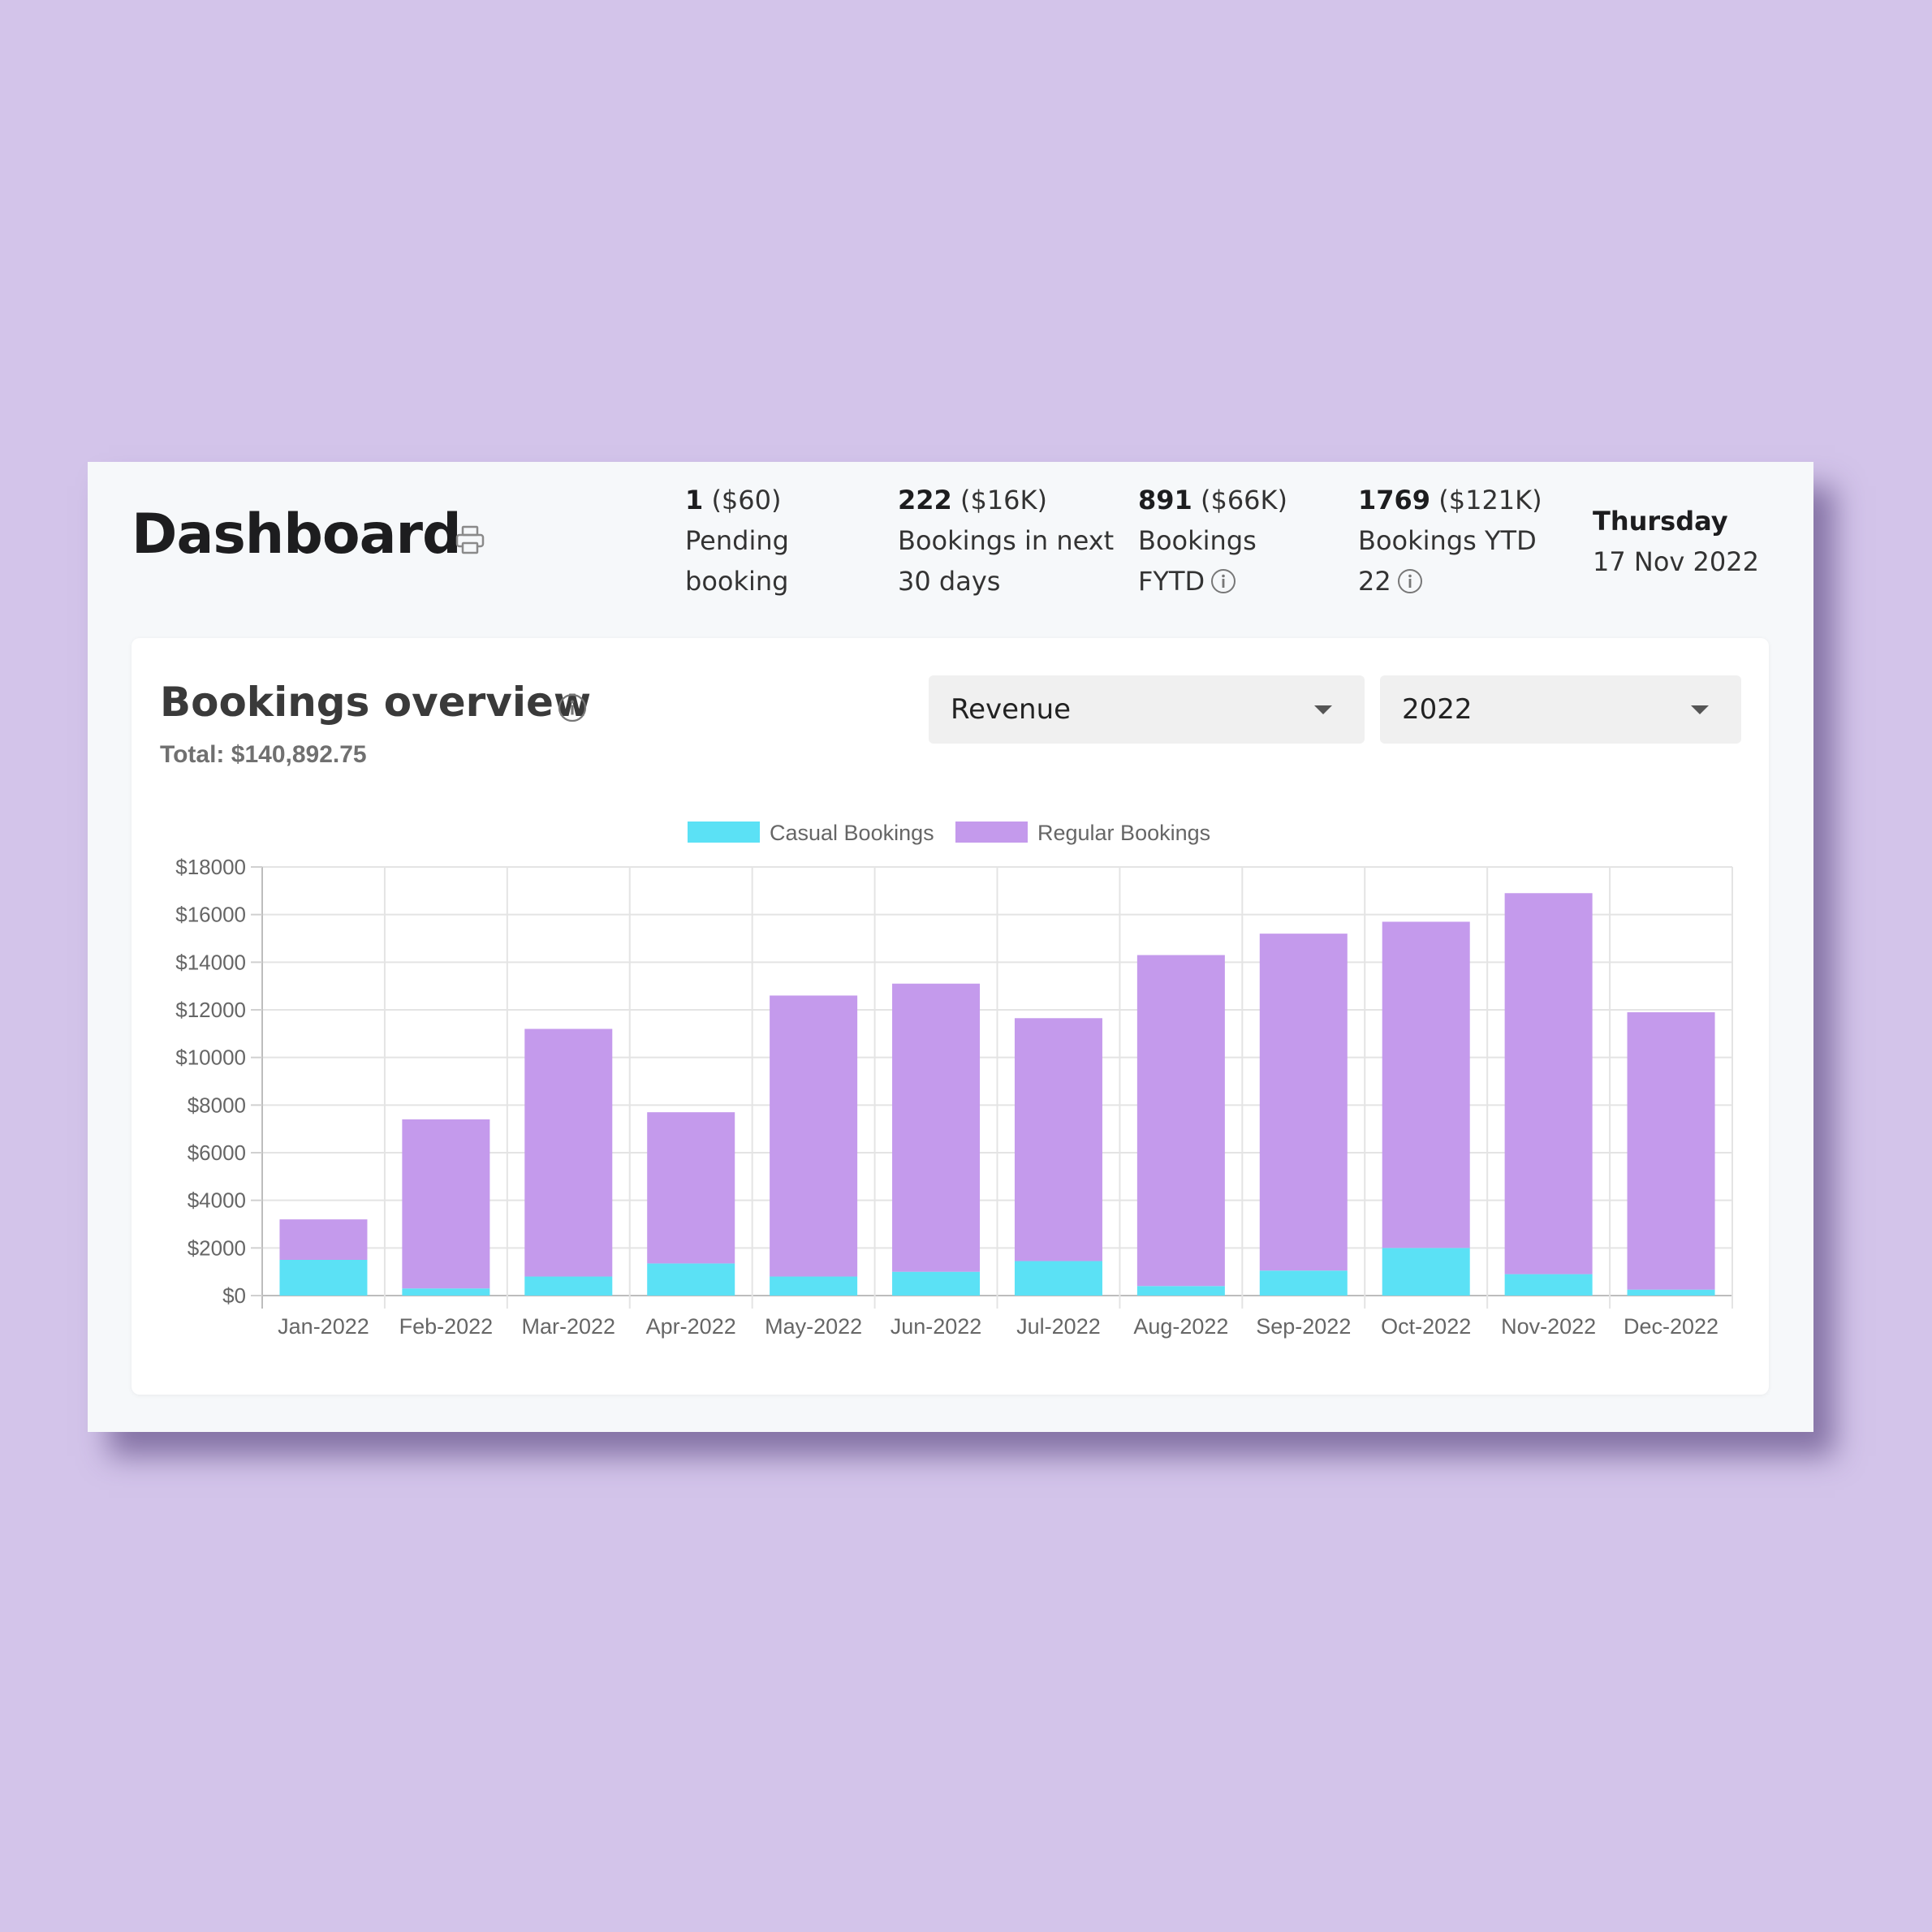  I want to click on stat-bookings-ytd: 1769 ($121K) Bookings YTD 22, so click(1450, 541).